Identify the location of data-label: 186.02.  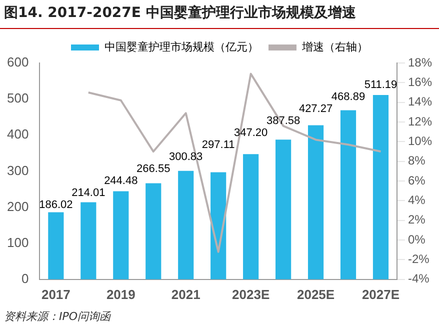
(56, 204).